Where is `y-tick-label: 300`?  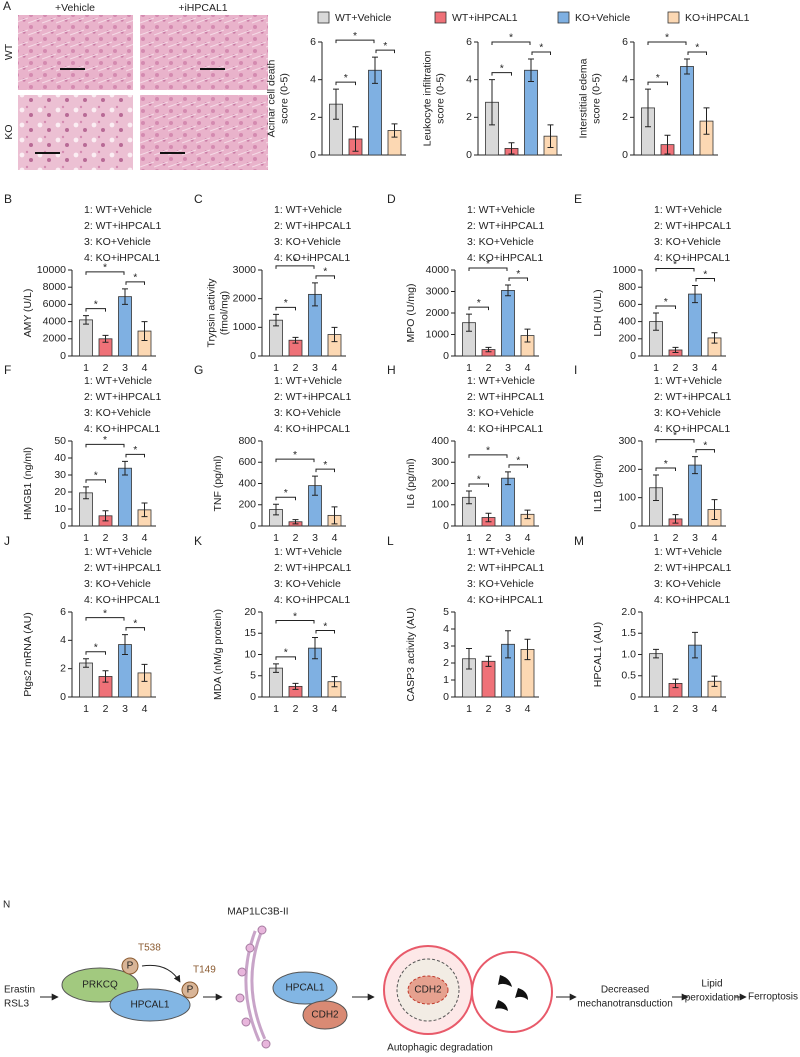
y-tick-label: 300 is located at coordinates (627, 441).